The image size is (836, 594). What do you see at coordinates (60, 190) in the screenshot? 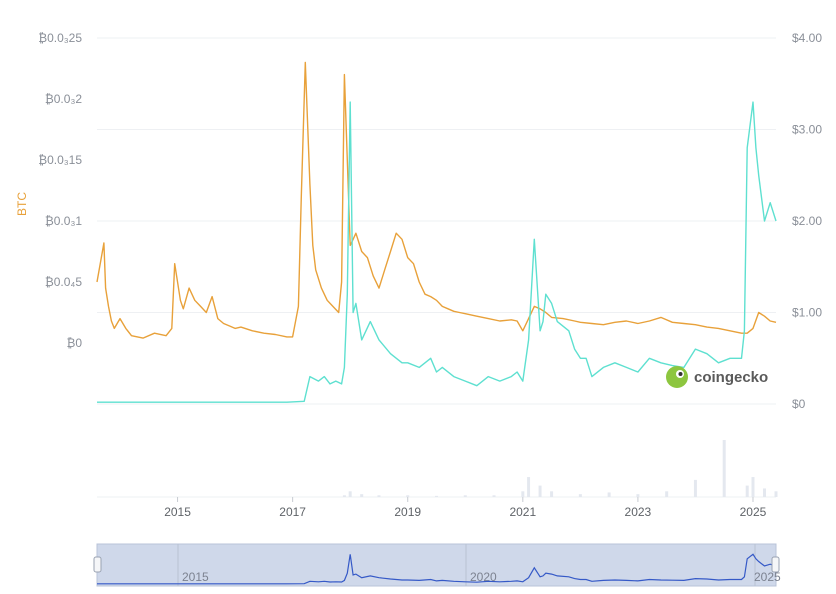
I see `left-y-axis: ₿0.0₃25 ₿0.0₃2 ₿0.0₃15 ₿0.0₃1 ₿0.0₄5 ₿0` at bounding box center [60, 190].